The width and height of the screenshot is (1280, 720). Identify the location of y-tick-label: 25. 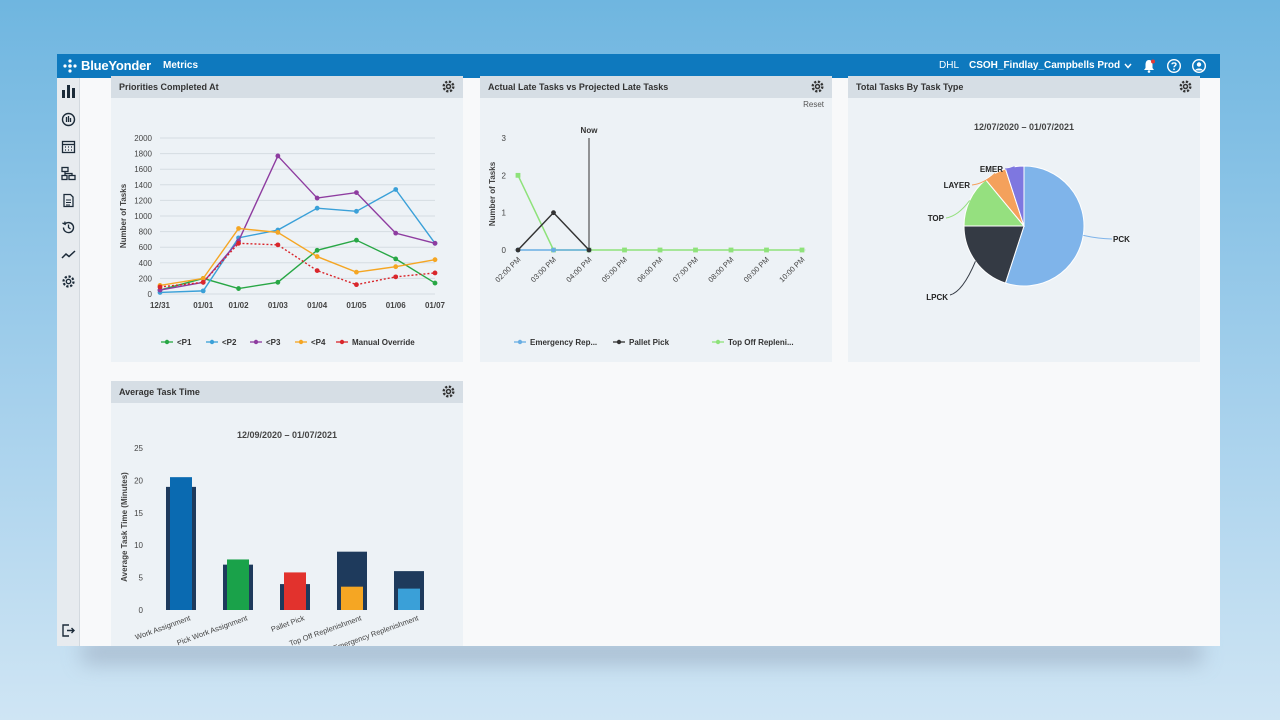
(138, 448).